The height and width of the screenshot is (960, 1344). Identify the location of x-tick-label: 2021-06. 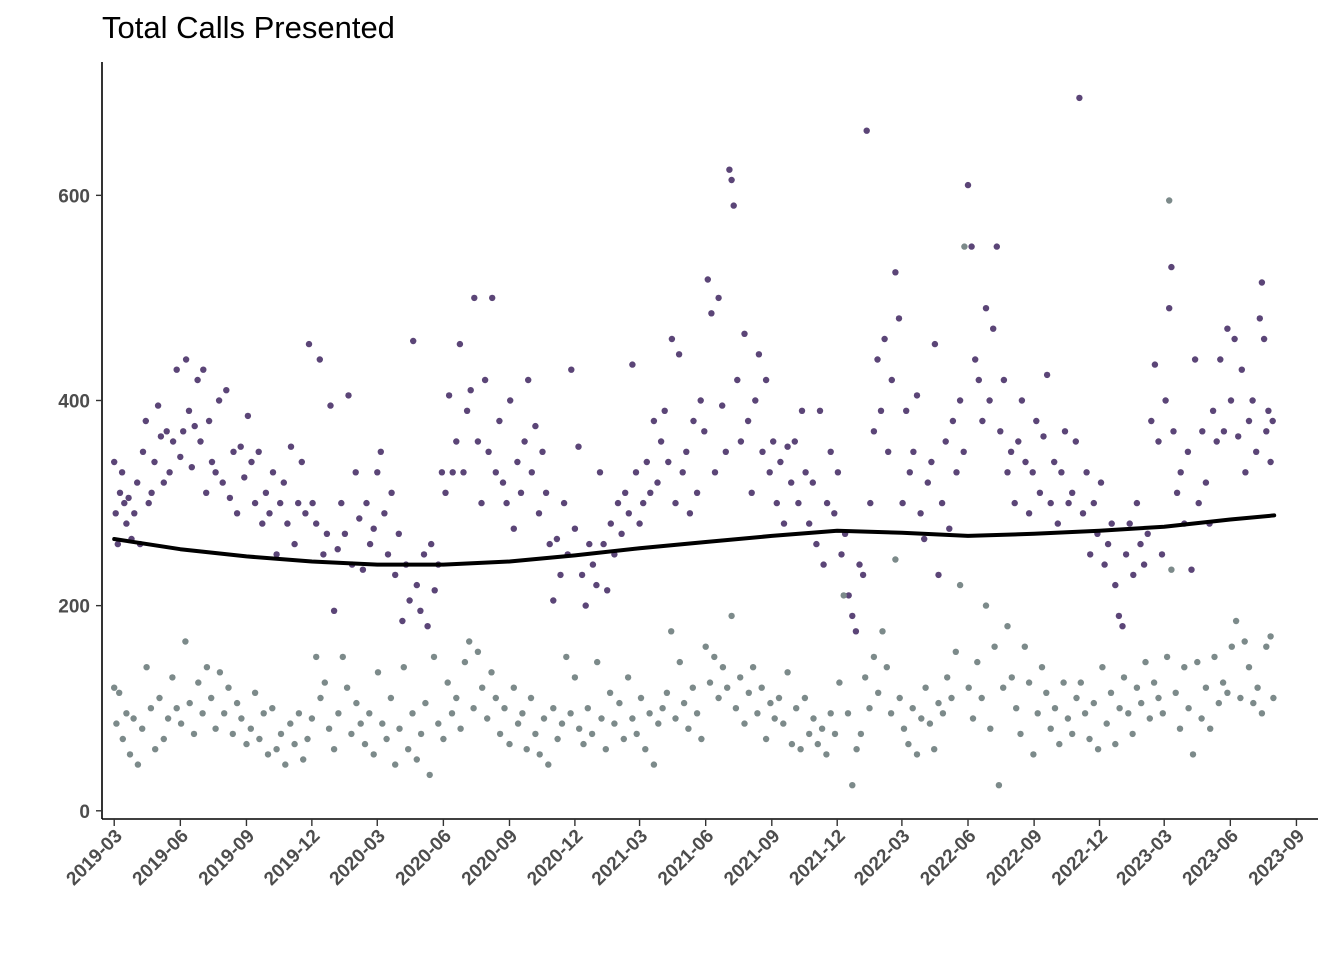
(686, 858).